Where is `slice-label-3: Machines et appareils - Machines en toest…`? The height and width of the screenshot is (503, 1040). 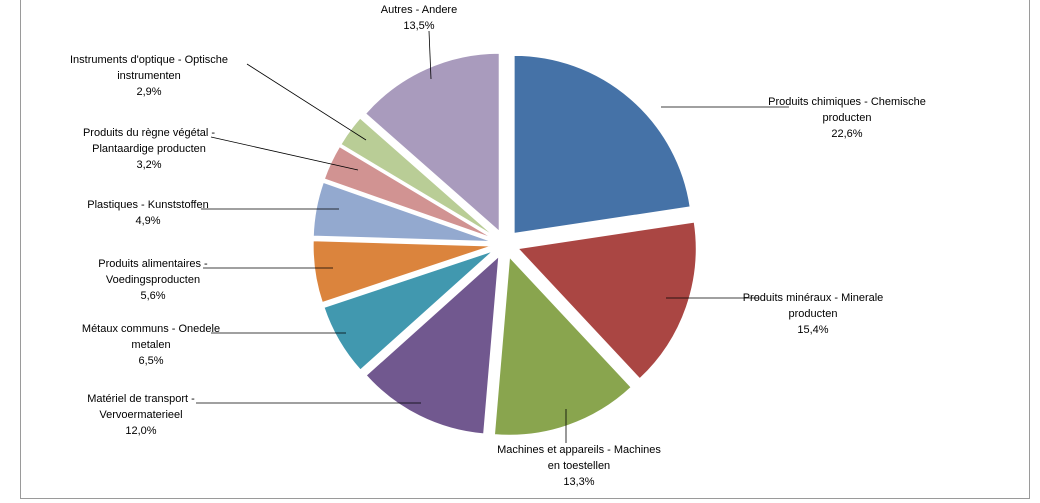 slice-label-3: Machines et appareils - Machines en toest… is located at coordinates (579, 466).